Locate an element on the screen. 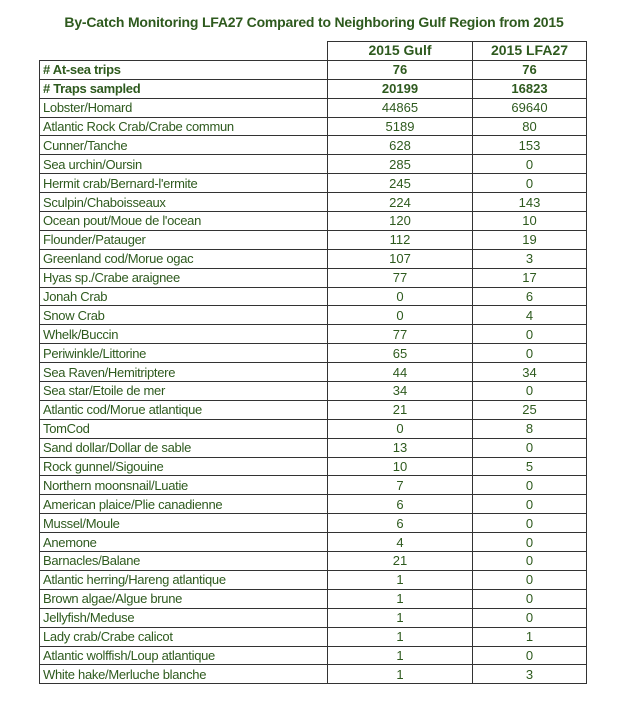 This screenshot has height=703, width=628. header-gulf: 2015 Gulf is located at coordinates (400, 51).